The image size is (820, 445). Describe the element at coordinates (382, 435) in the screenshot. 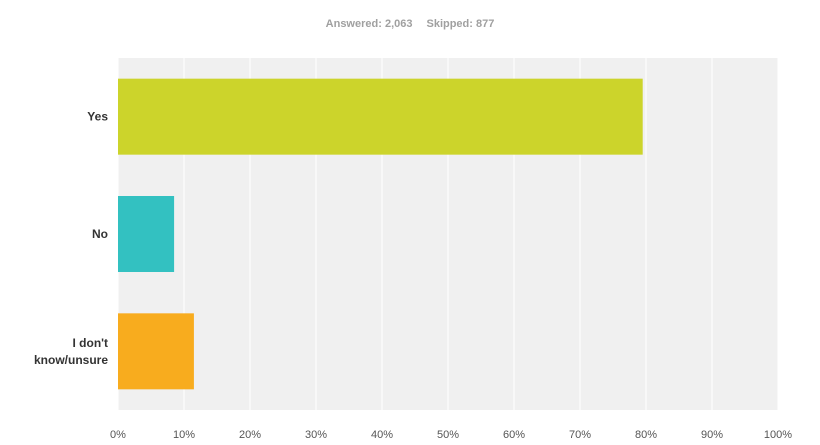

I see `x-tick-label: 40%` at that location.